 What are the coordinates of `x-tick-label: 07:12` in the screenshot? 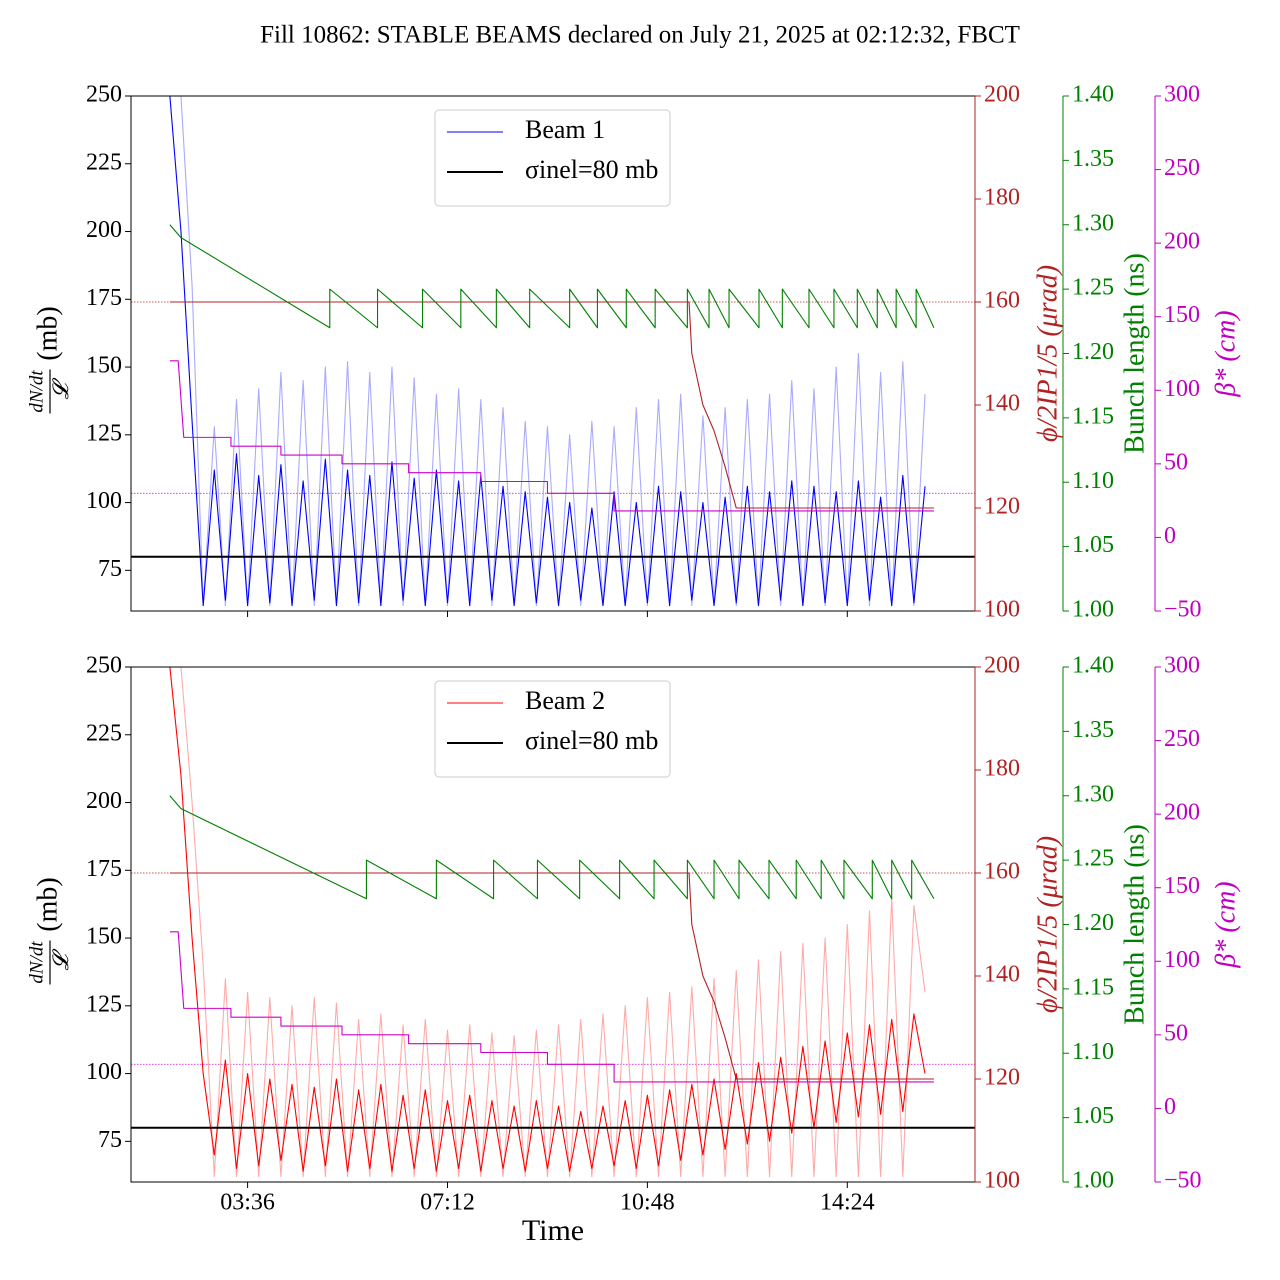 It's located at (447, 1203).